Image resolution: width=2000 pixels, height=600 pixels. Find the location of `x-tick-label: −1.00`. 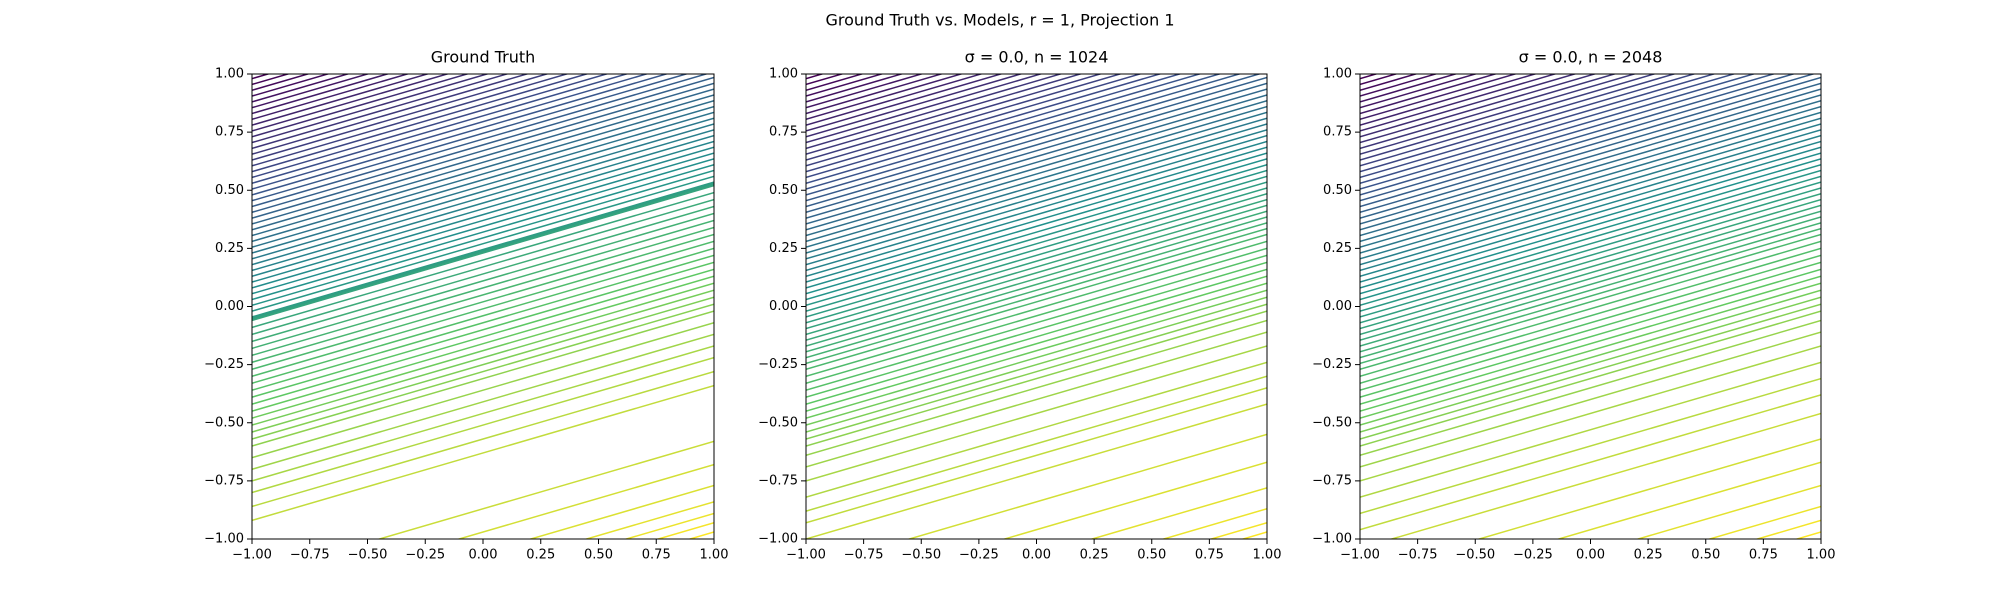

x-tick-label: −1.00 is located at coordinates (1360, 555).